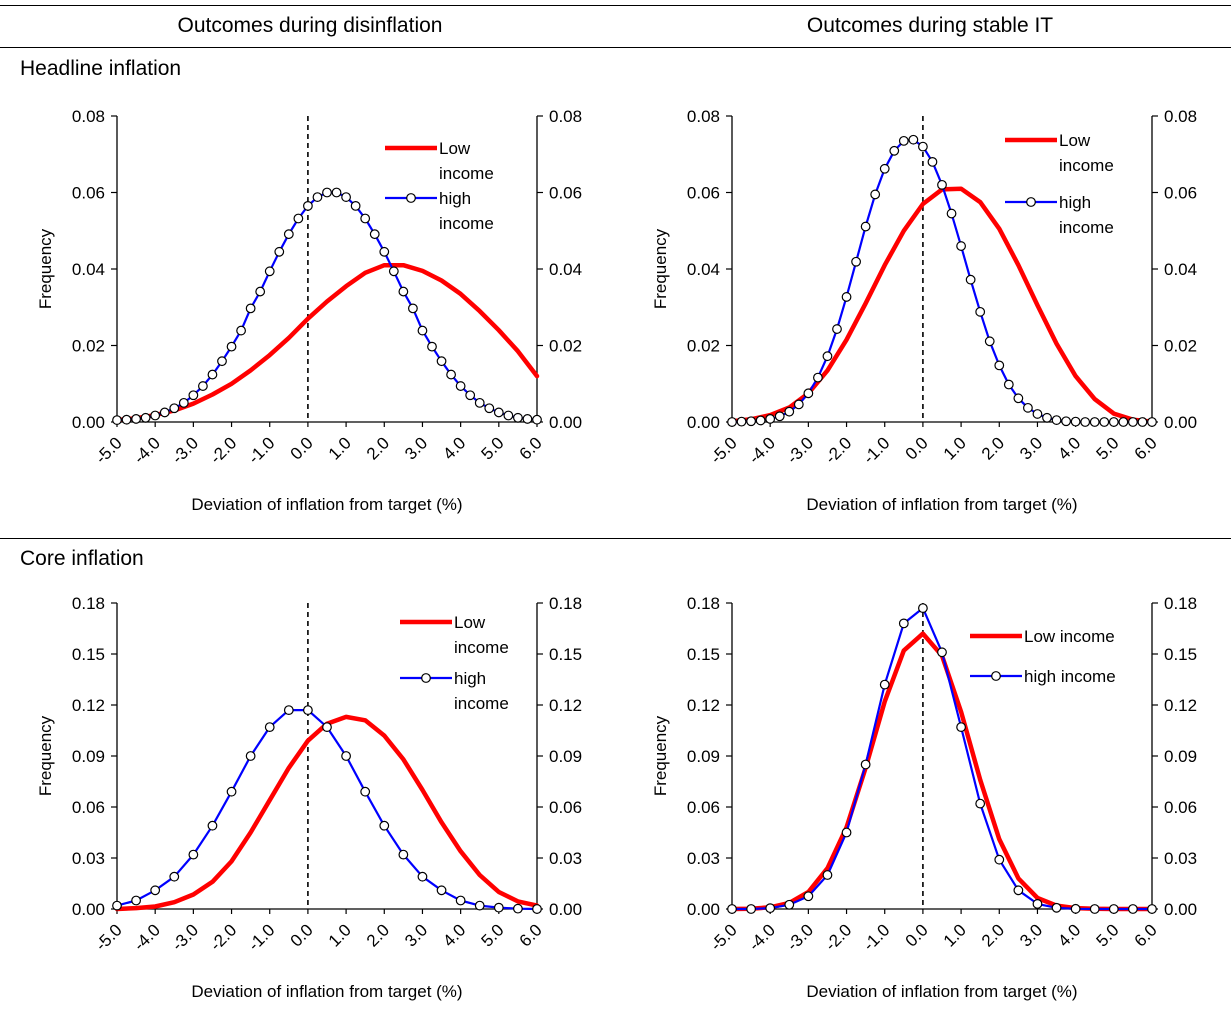 This screenshot has height=1022, width=1231. Describe the element at coordinates (660, 755) in the screenshot. I see `y-axis-title: Frequency` at that location.